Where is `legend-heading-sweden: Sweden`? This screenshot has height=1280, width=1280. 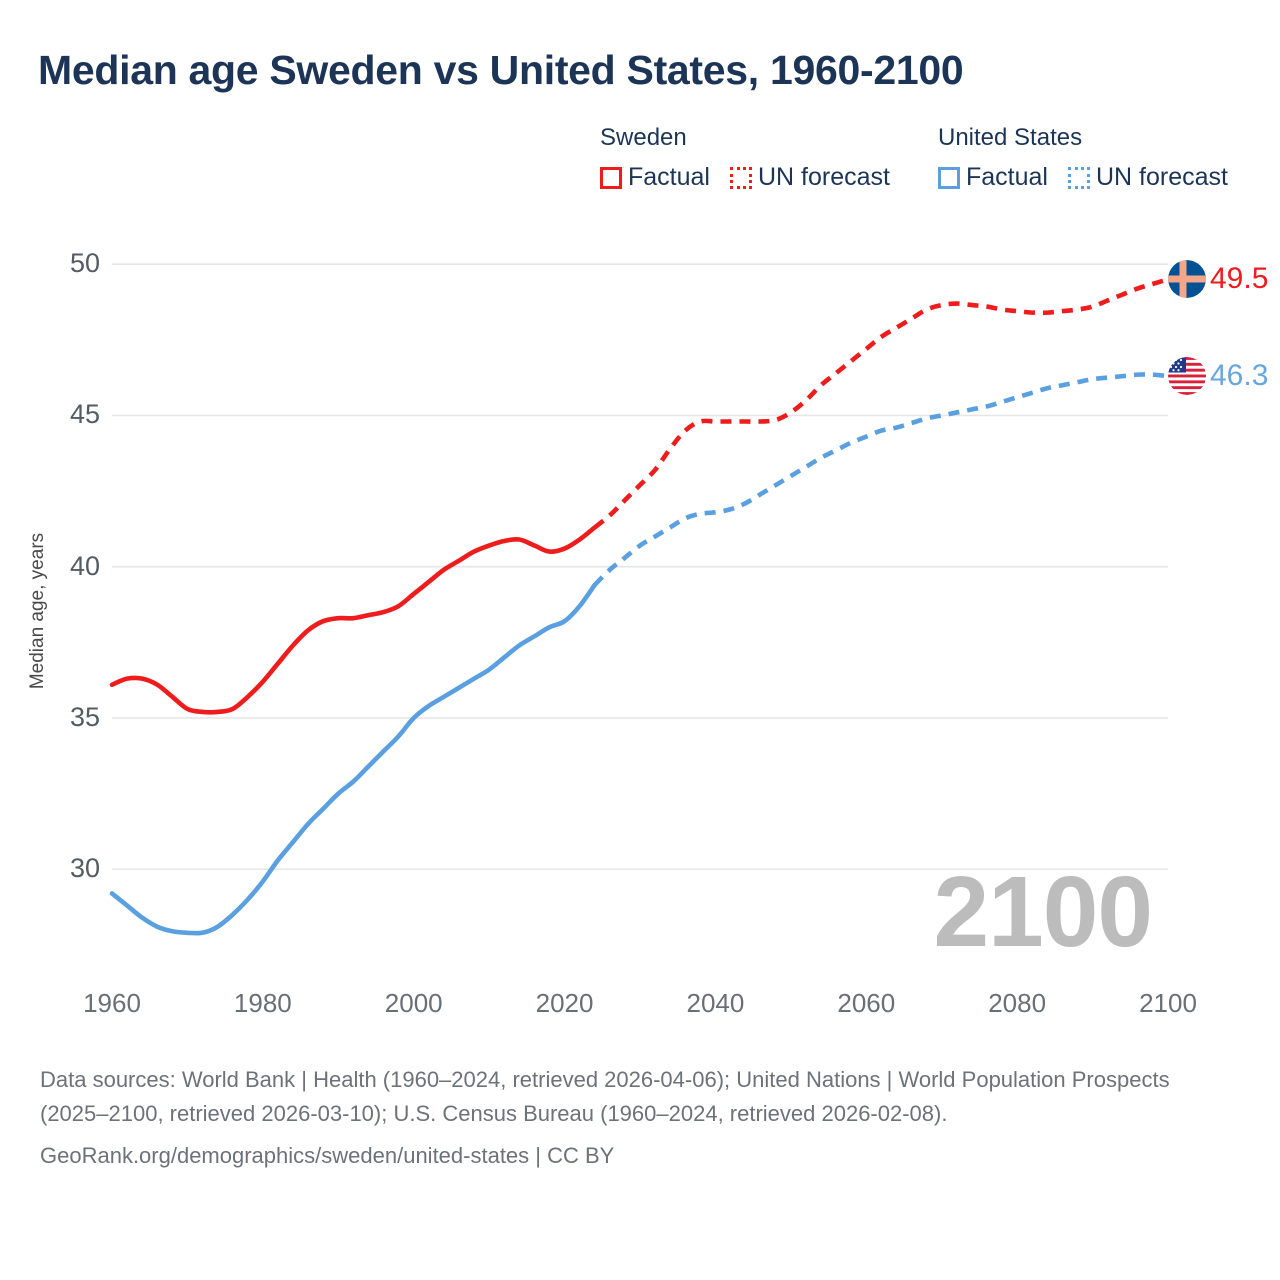
legend-heading-sweden: Sweden is located at coordinates (643, 137).